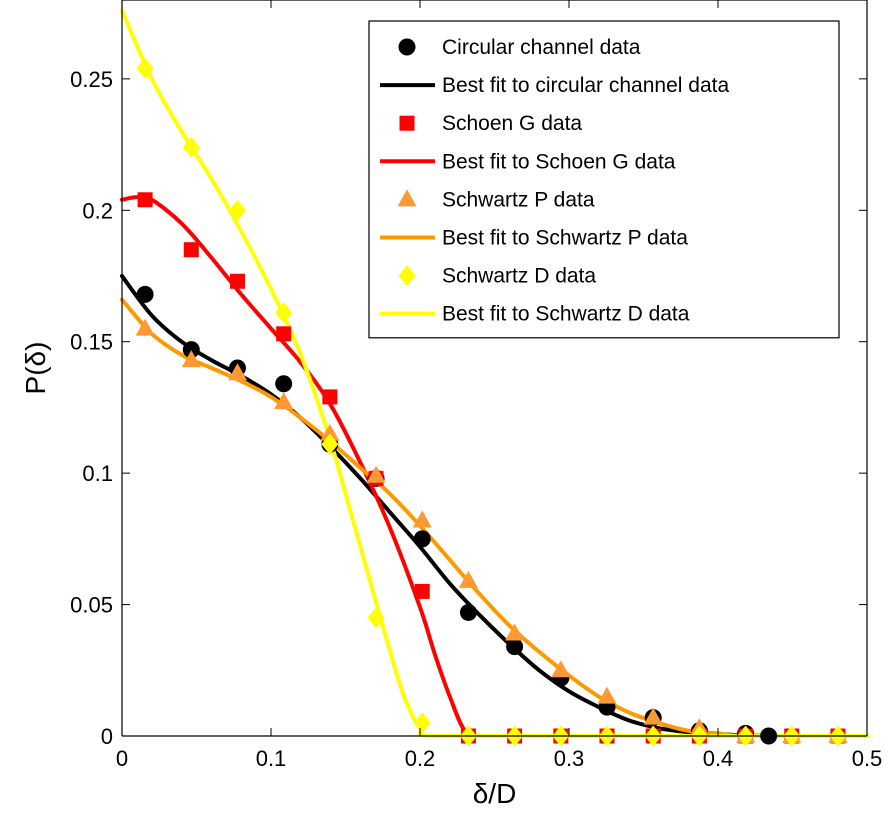 This screenshot has width=889, height=817. What do you see at coordinates (569, 758) in the screenshot?
I see `x-tick-label: 0.3` at bounding box center [569, 758].